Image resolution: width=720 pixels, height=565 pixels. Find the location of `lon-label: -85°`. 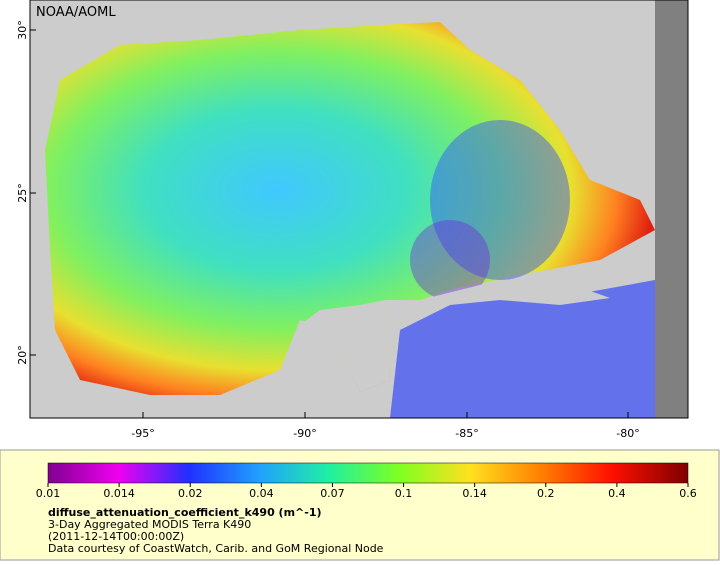

lon-label: -85° is located at coordinates (466, 433).